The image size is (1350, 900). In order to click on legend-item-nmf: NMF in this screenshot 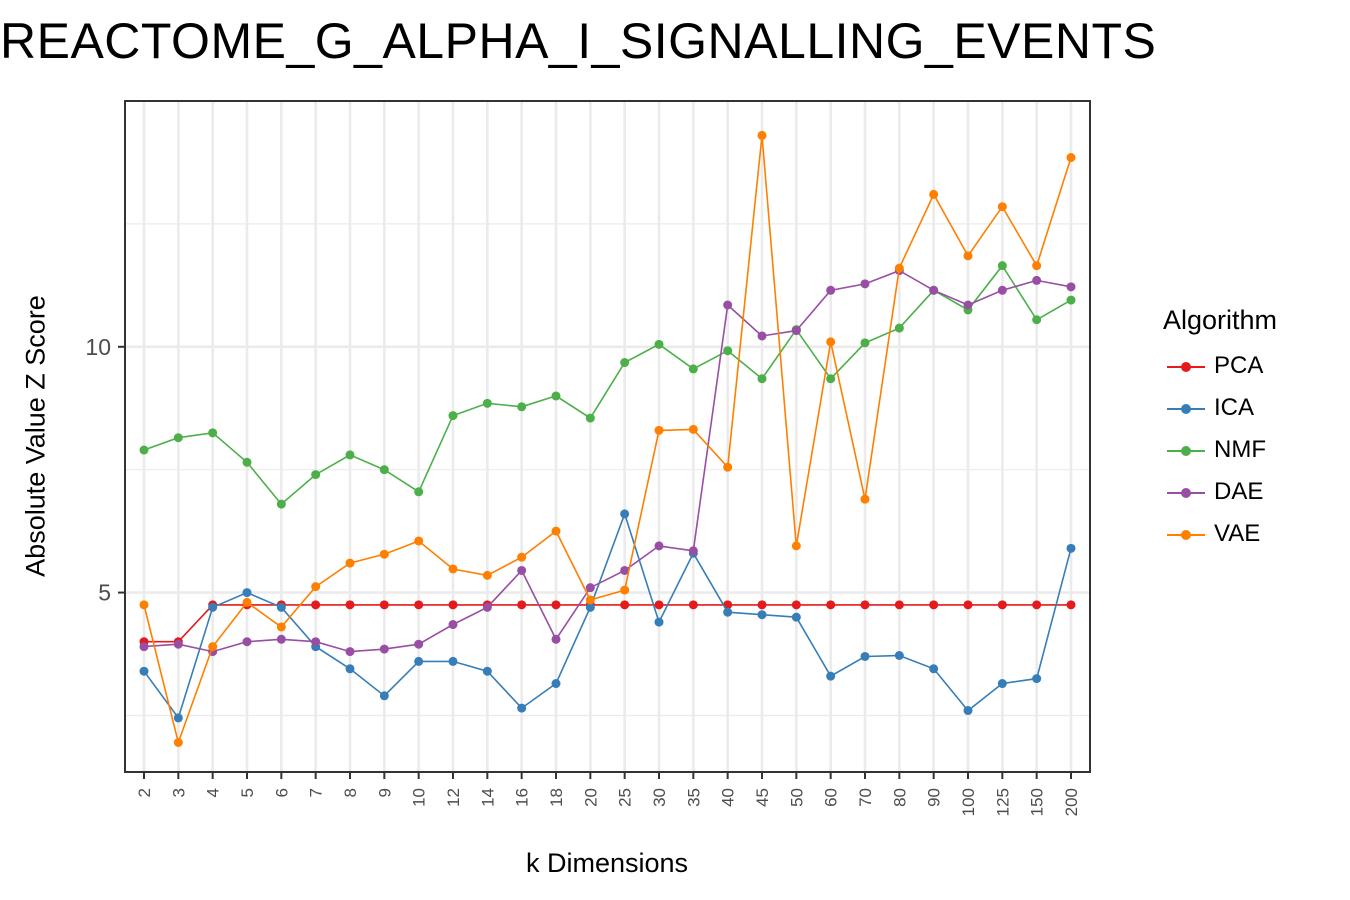, I will do `click(1220, 451)`.